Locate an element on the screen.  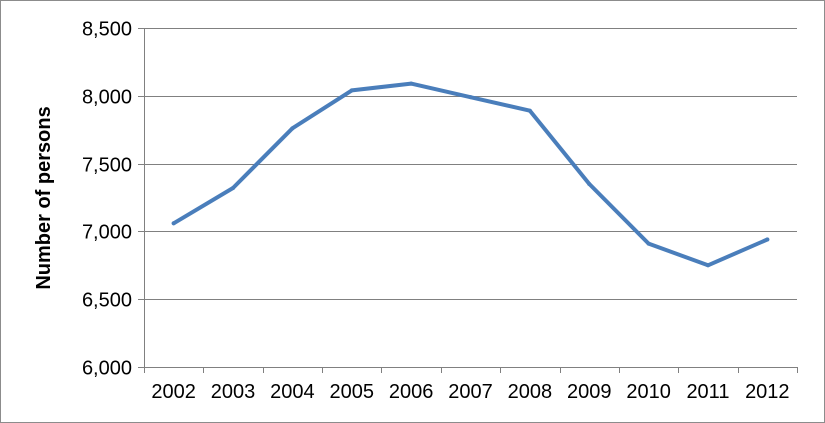
x-tick-label: 2009 is located at coordinates (589, 392).